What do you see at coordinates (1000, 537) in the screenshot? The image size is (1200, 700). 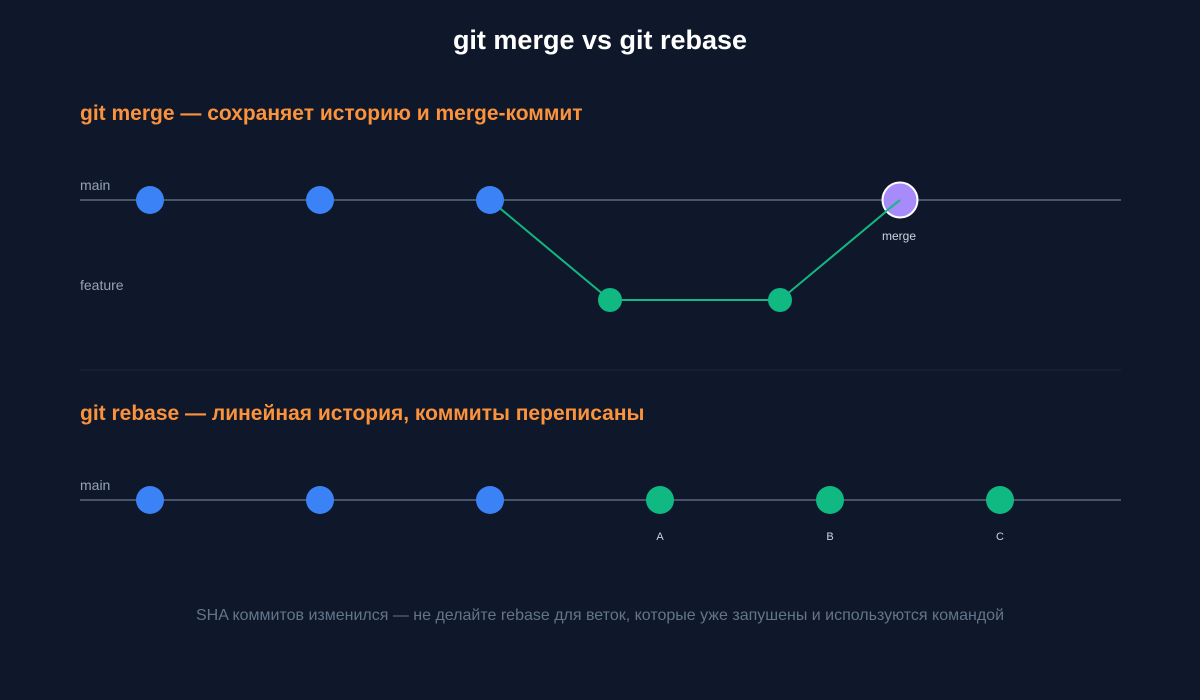 I see `rebased-commit-c-label: C` at bounding box center [1000, 537].